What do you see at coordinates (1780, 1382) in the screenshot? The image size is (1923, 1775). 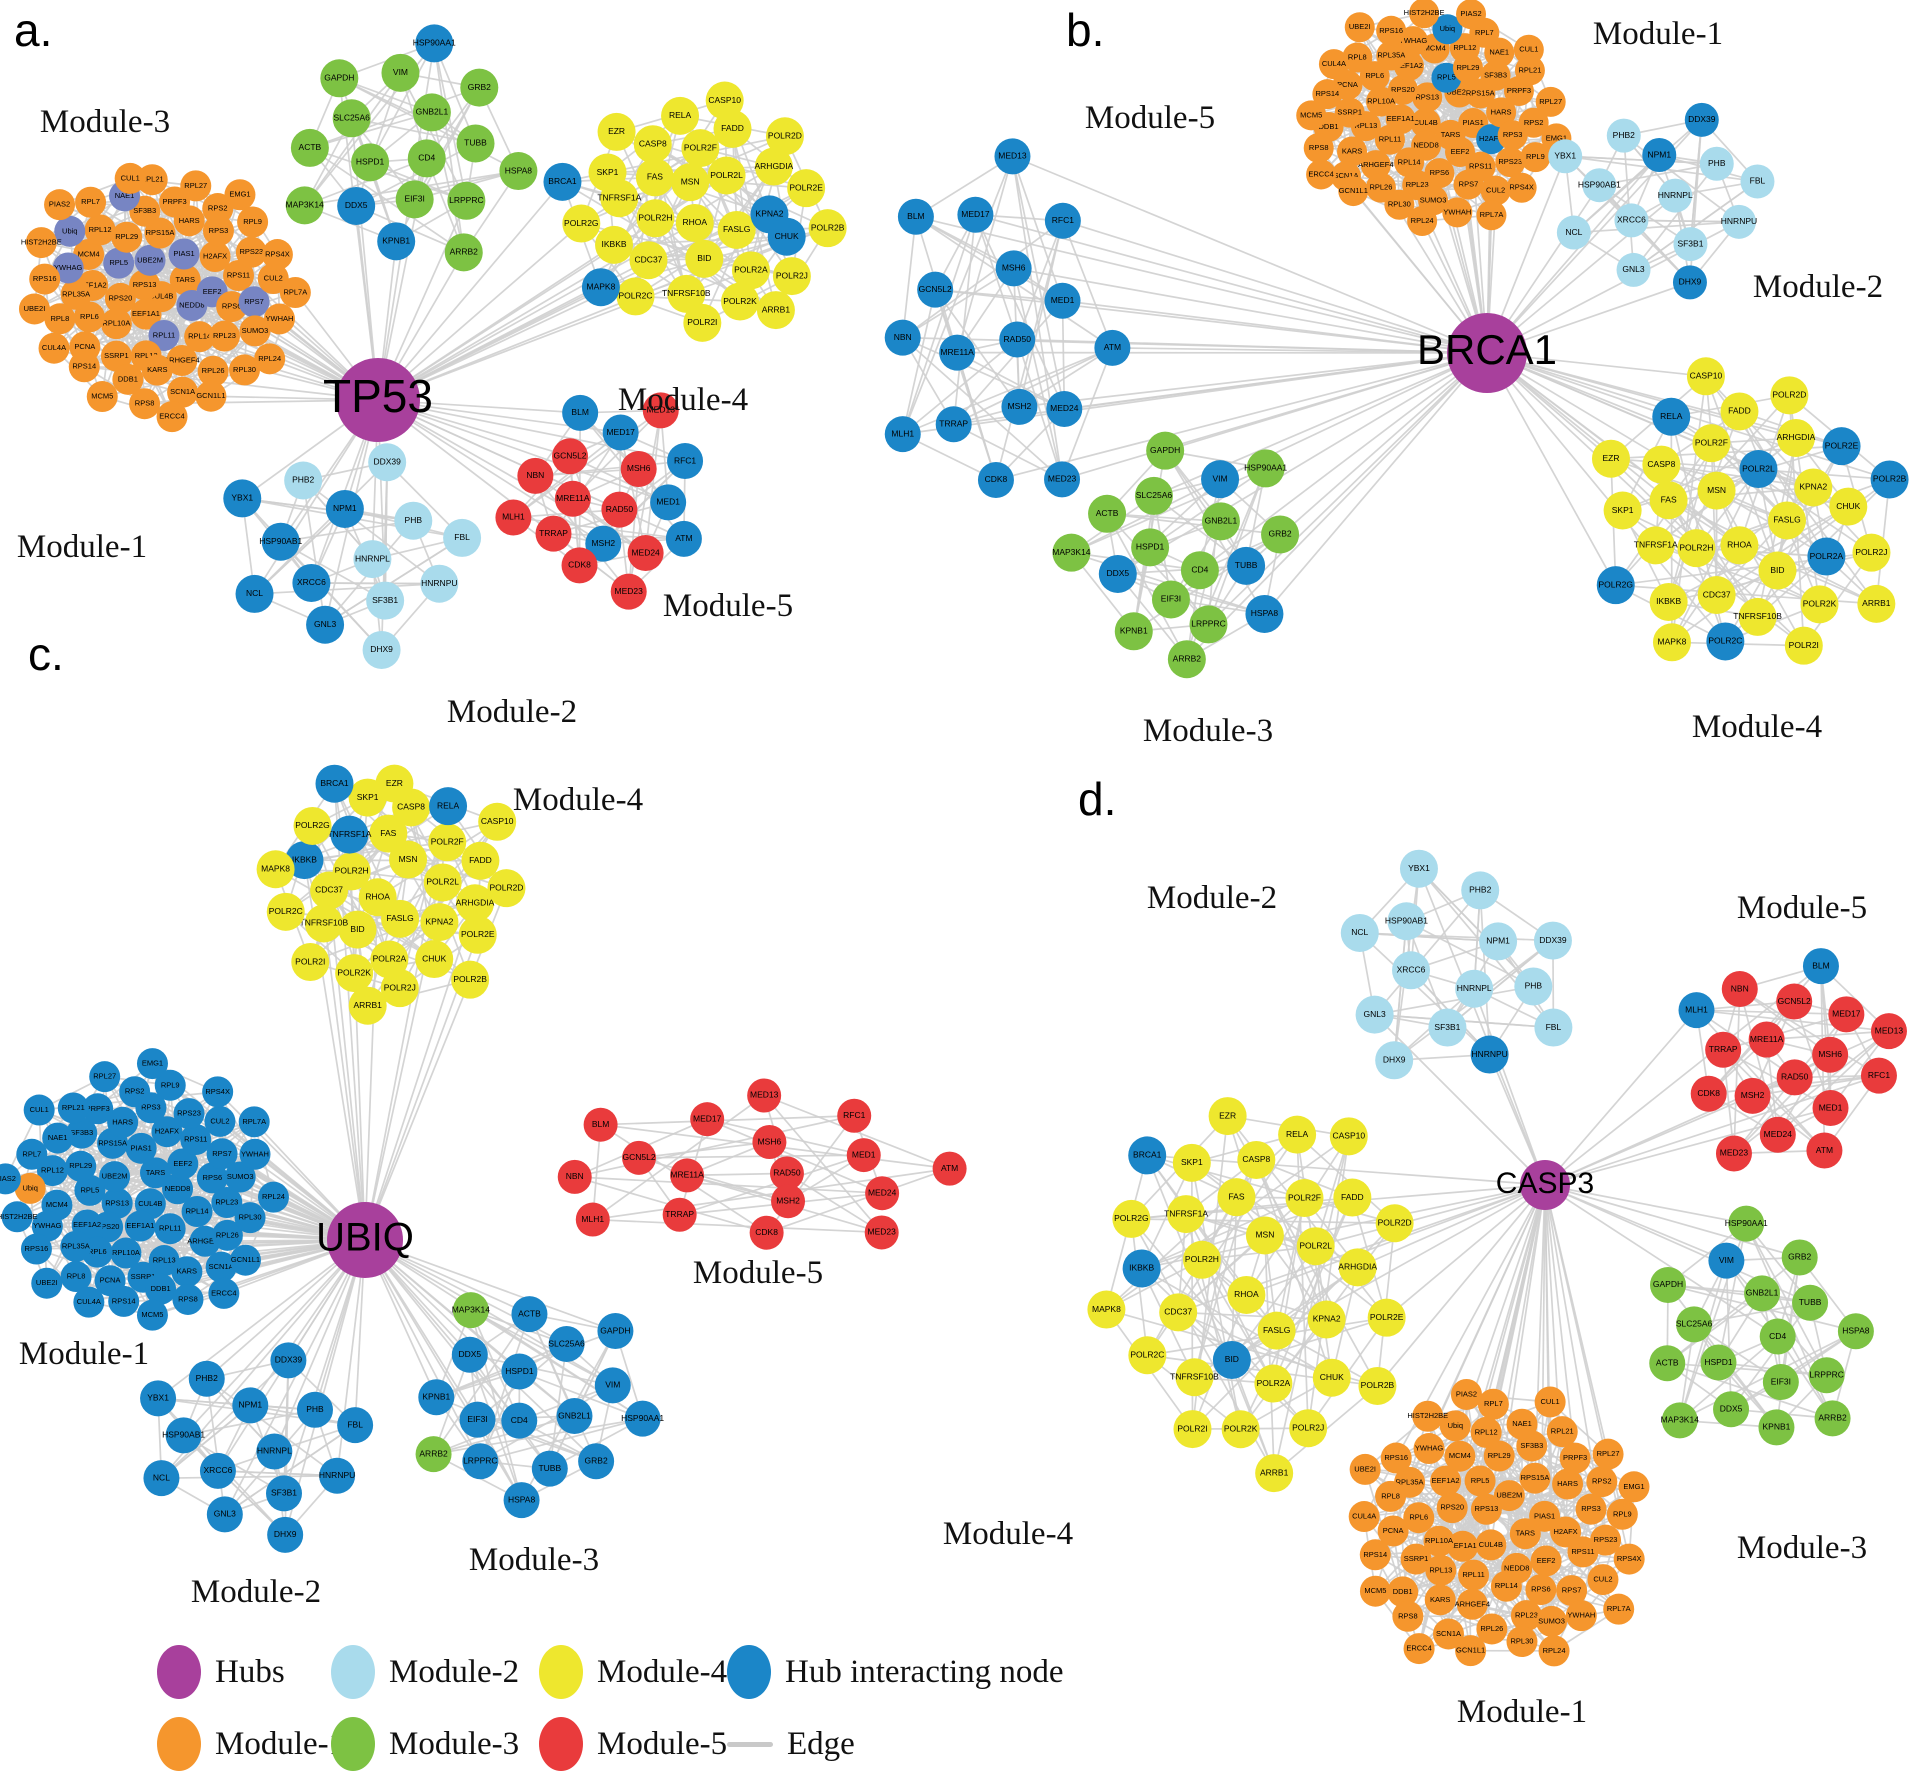 I see `node-EIF3I` at bounding box center [1780, 1382].